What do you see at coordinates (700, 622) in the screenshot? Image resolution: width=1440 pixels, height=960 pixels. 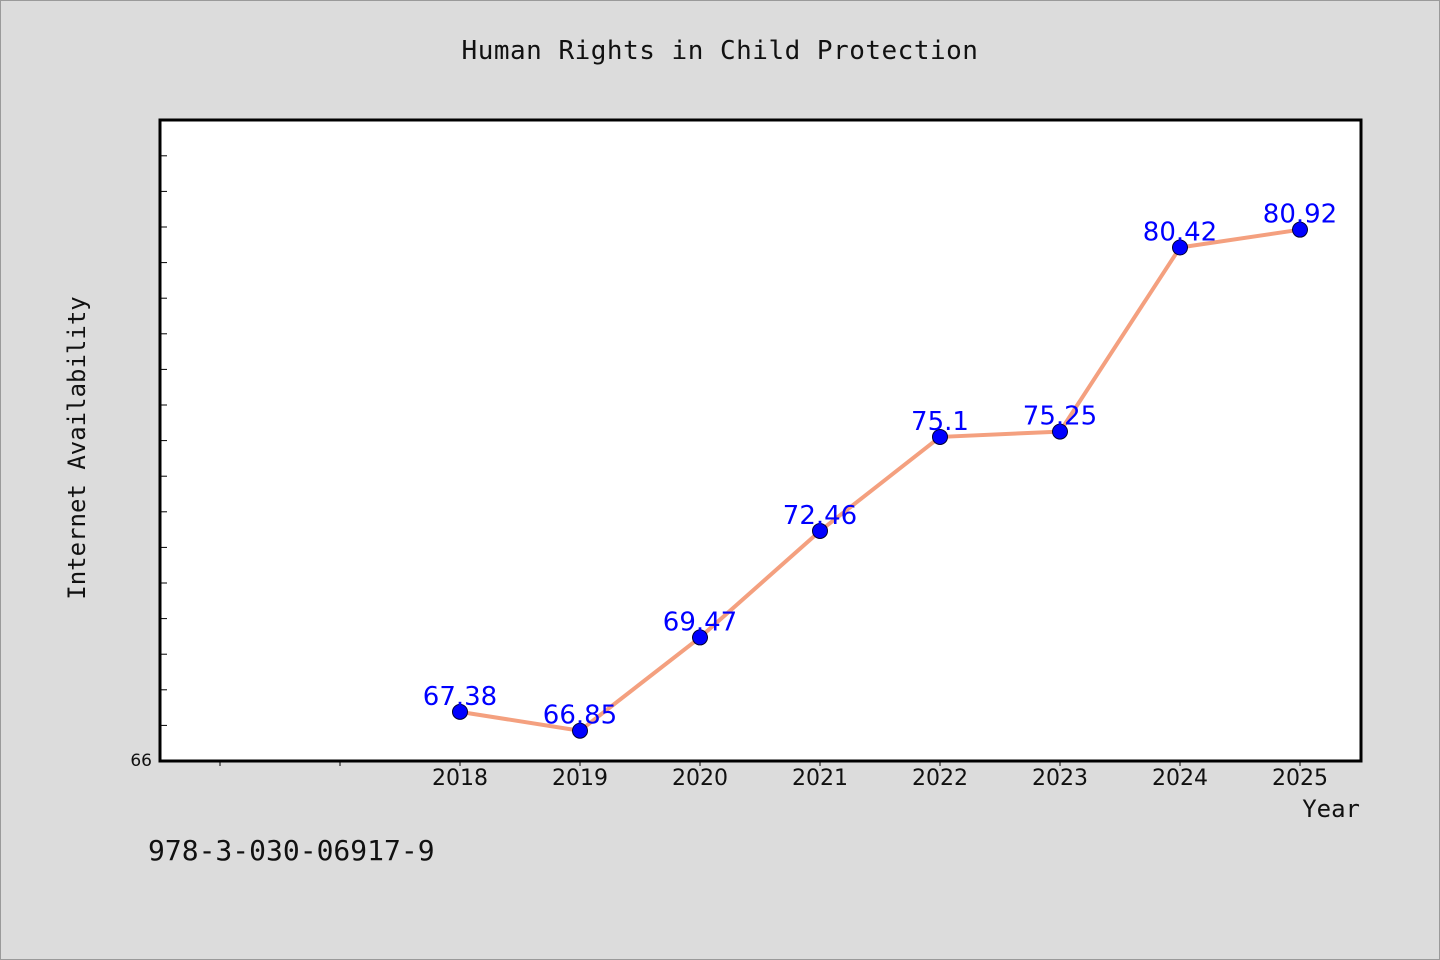 I see `data-label-2020: 69.47` at bounding box center [700, 622].